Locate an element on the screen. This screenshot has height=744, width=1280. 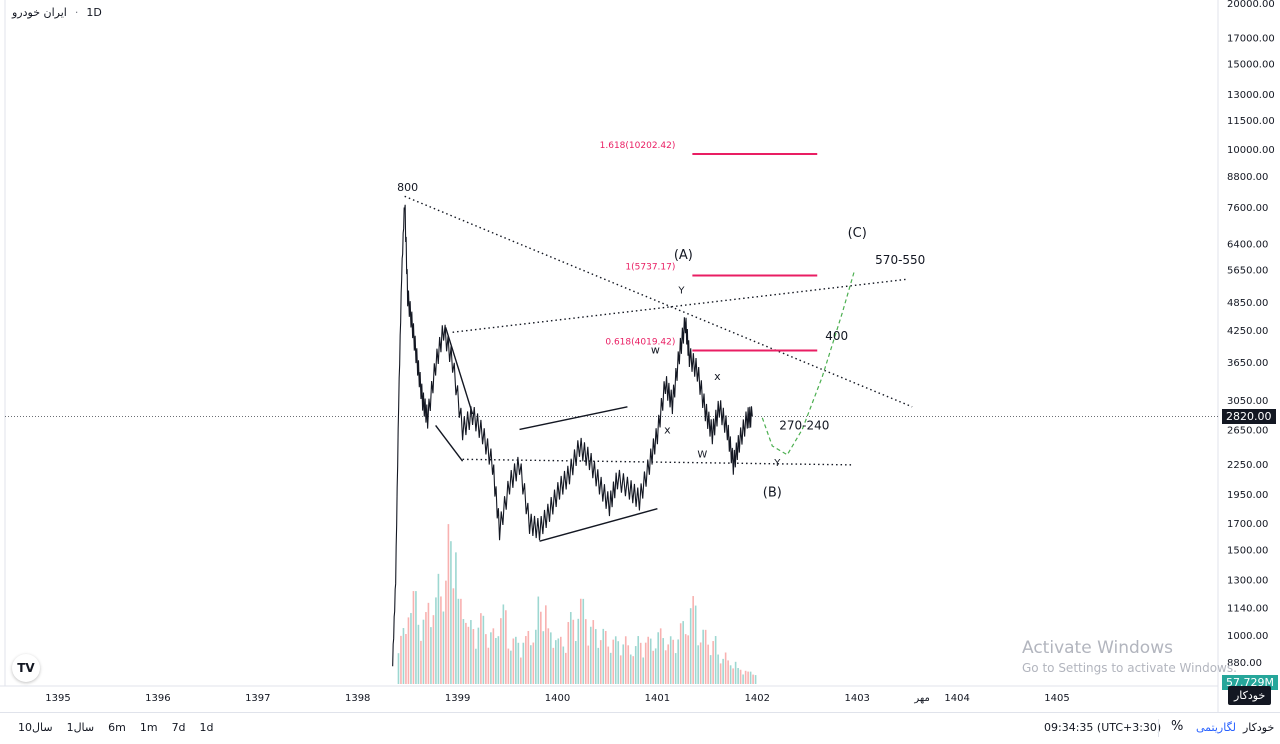
x-tick-label: 1399 is located at coordinates (457, 698).